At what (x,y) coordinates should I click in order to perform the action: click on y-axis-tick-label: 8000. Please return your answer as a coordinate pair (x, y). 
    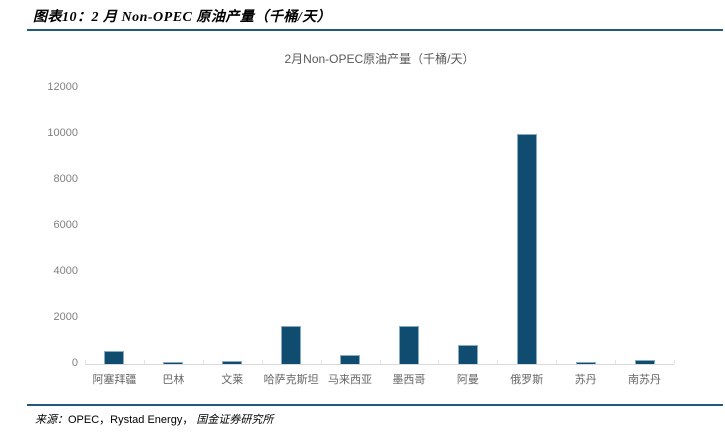
    Looking at the image, I should click on (65, 179).